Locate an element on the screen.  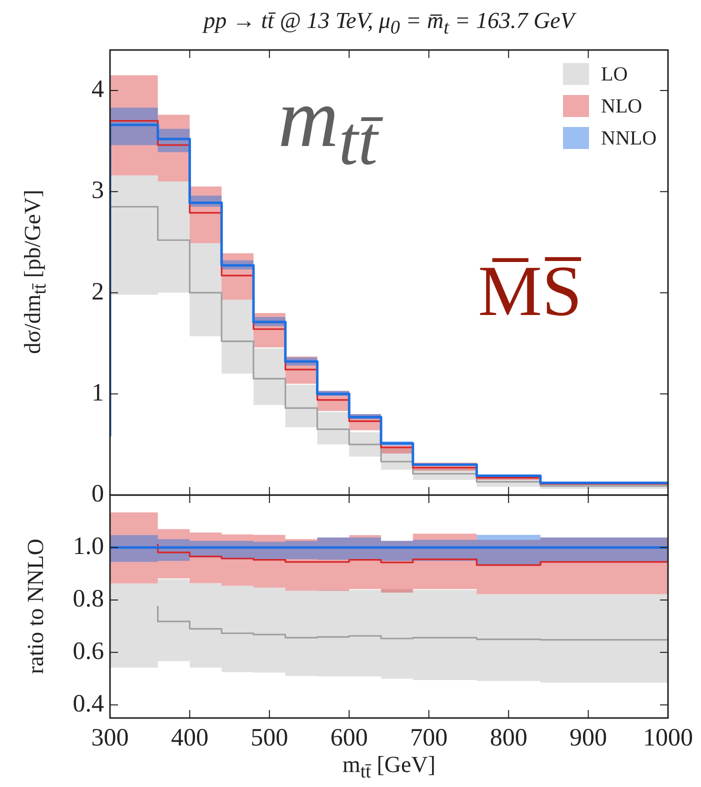
y-tick-label: 2 is located at coordinates (98, 292).